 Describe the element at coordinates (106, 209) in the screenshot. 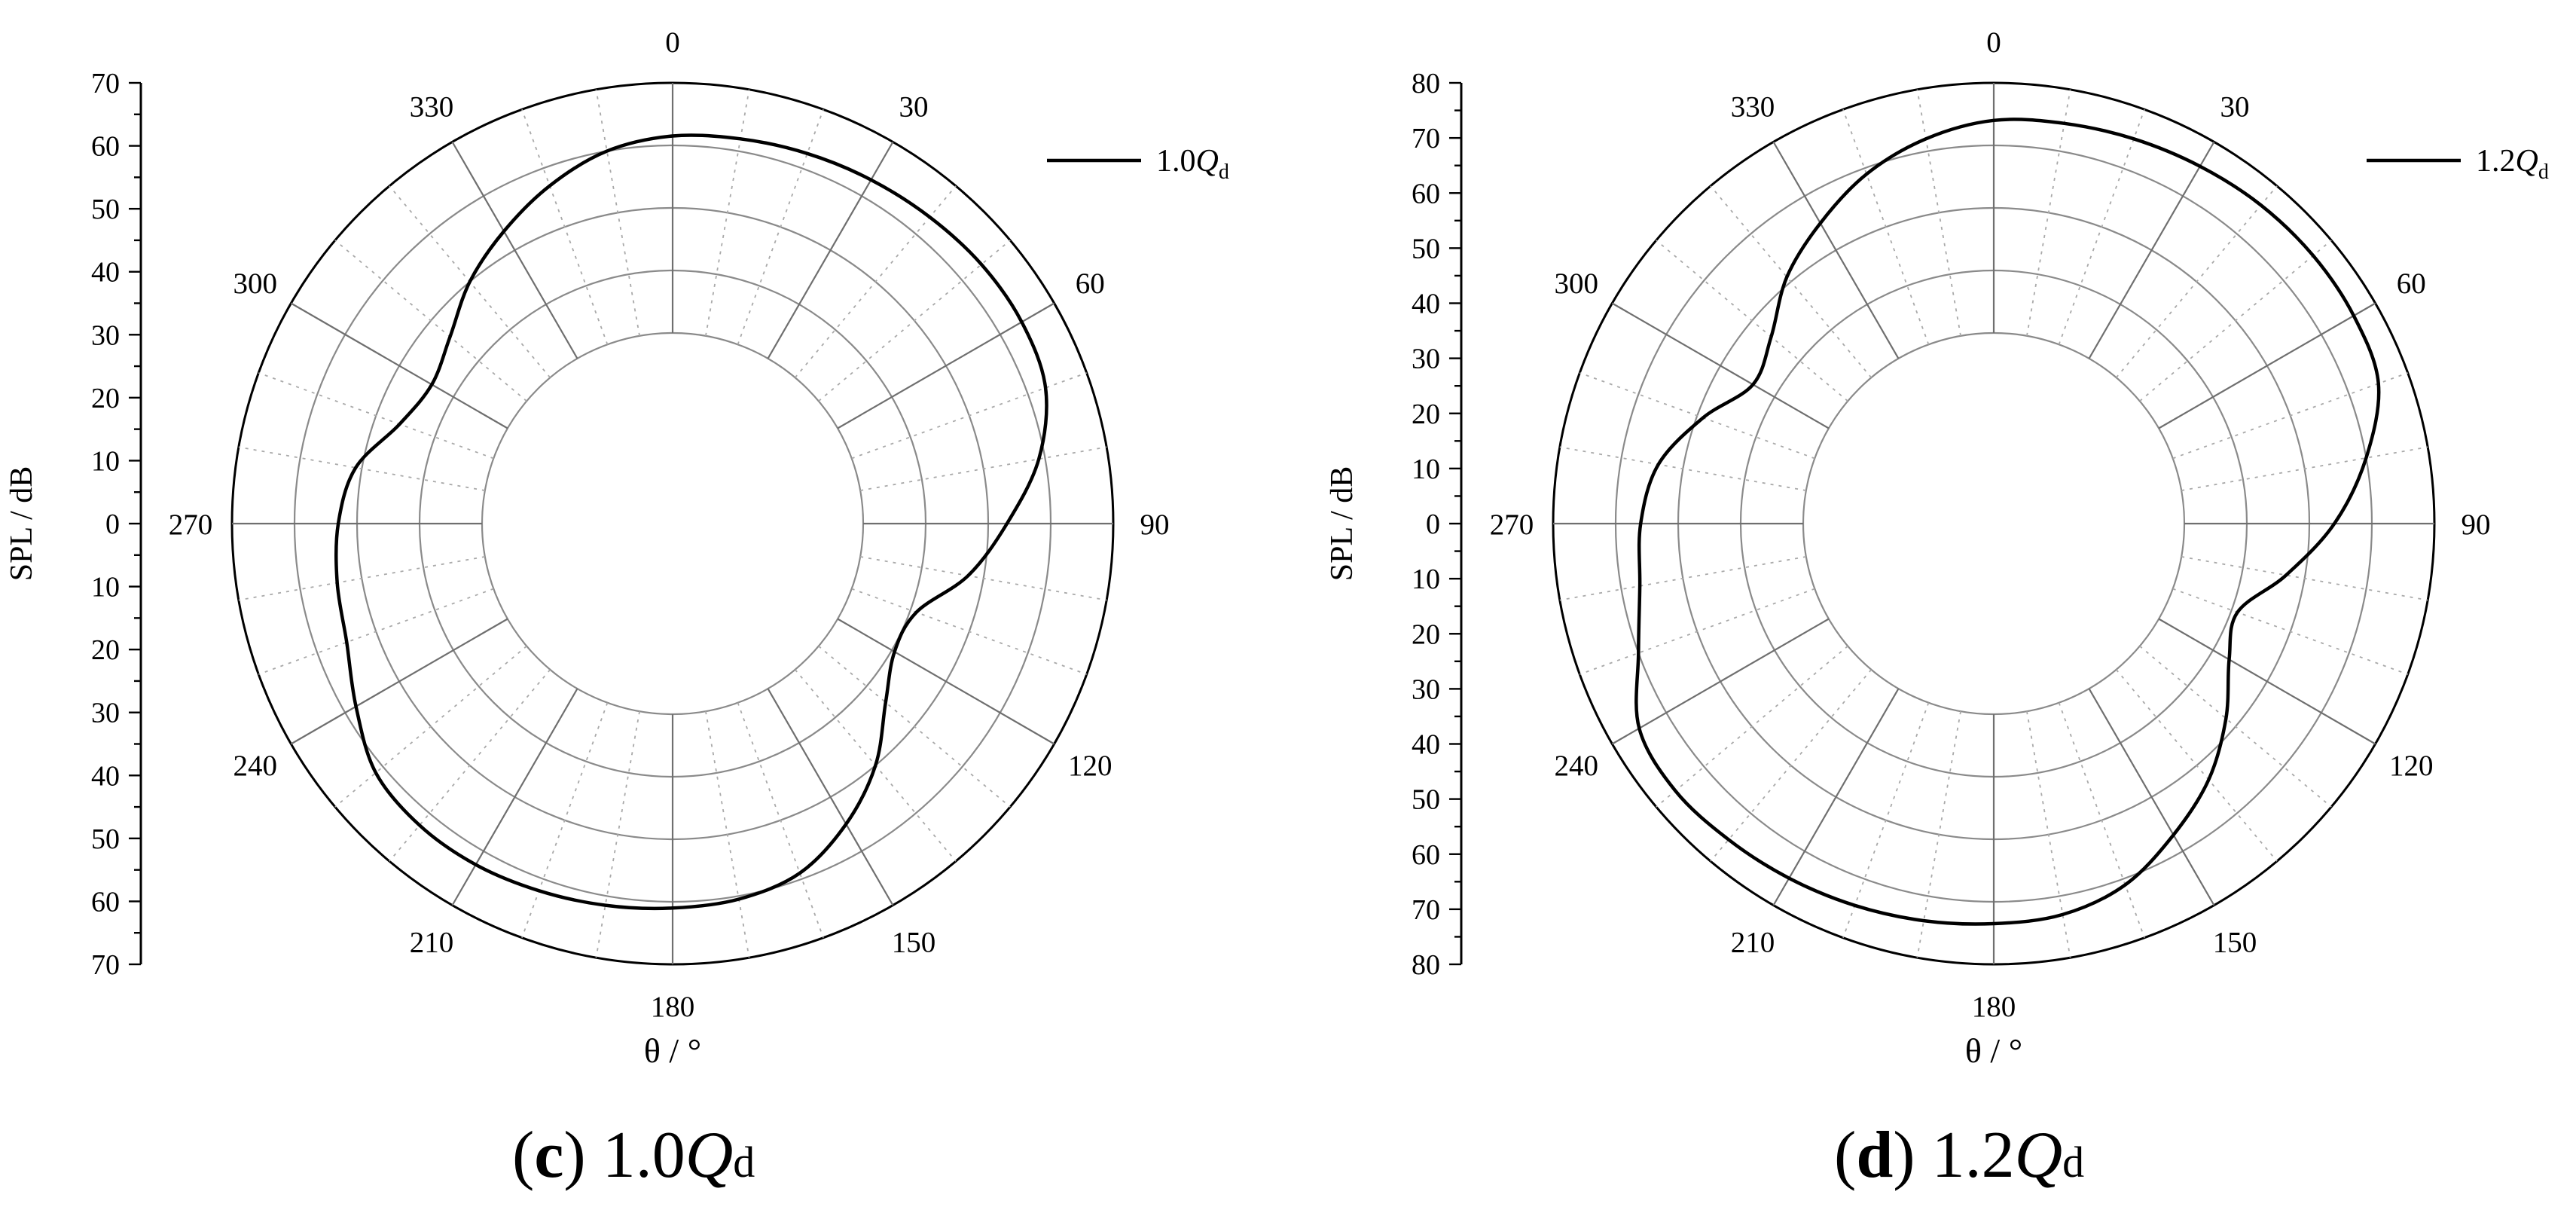

I see `radial-tick-label: 50` at that location.